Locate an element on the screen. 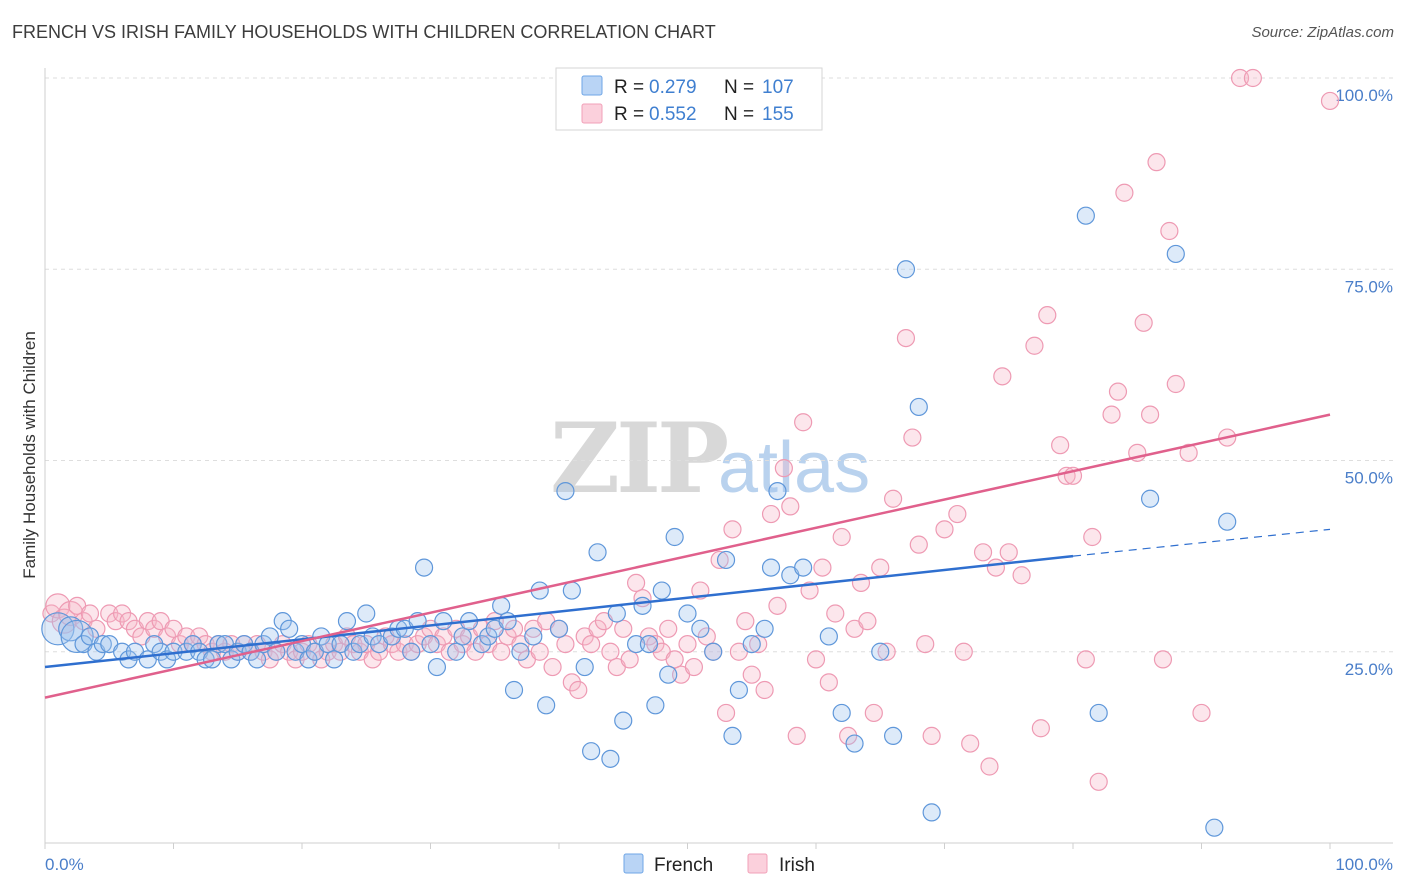 This screenshot has height=892, width=1406. legend-r-value-irish: 0.552 is located at coordinates (673, 114).